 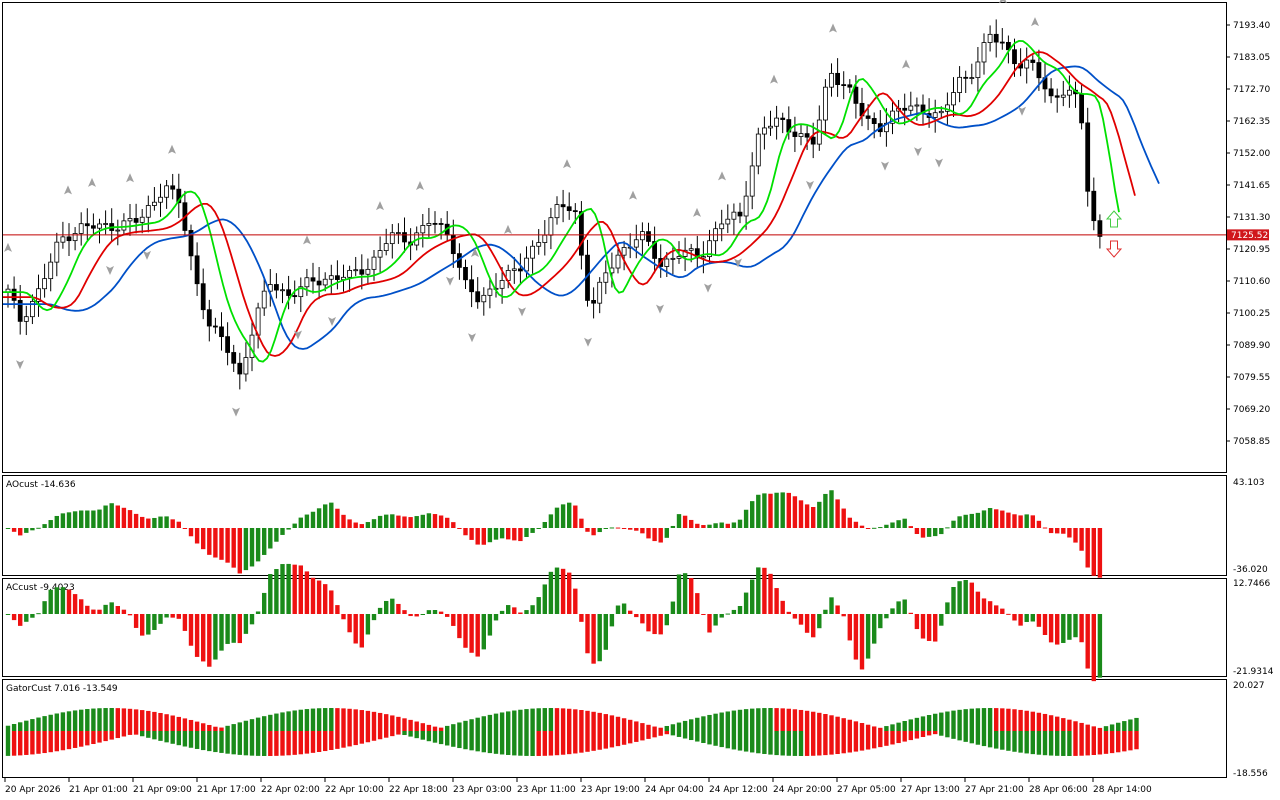 I want to click on x-tick-label: 21 Apr 17:00, so click(x=226, y=790).